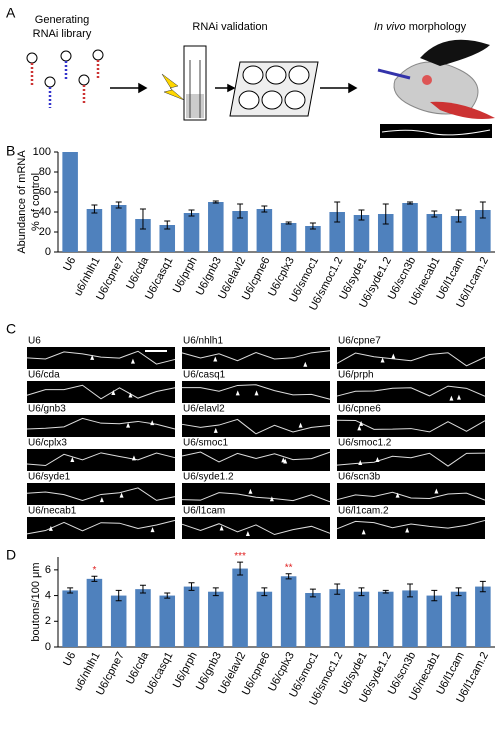 Image resolution: width=501 pixels, height=734 pixels. Describe the element at coordinates (47, 443) in the screenshot. I see `micrograph-label: U6/cplx3` at that location.